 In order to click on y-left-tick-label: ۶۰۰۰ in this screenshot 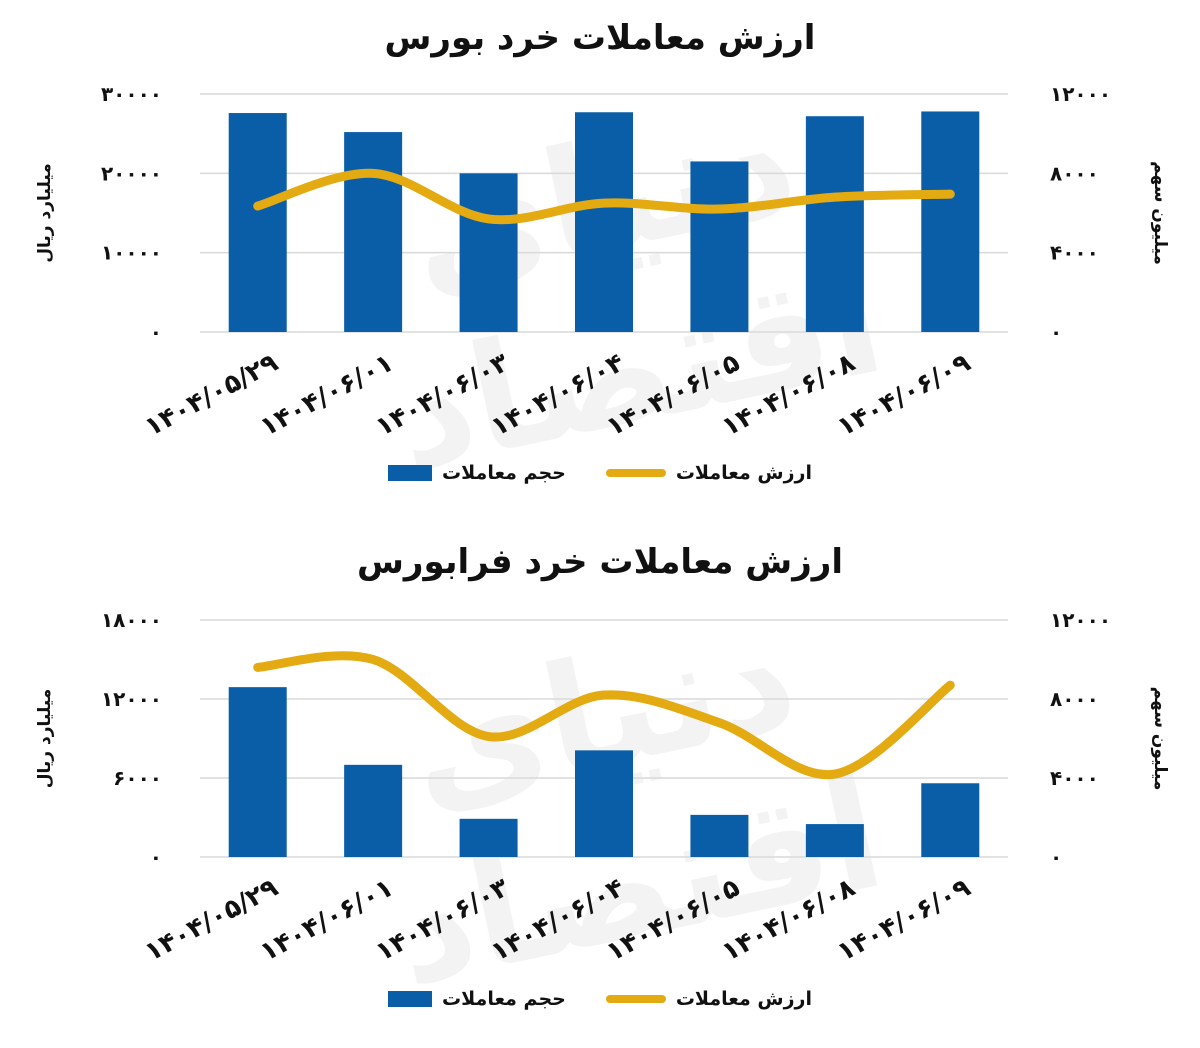, I will do `click(137, 778)`.